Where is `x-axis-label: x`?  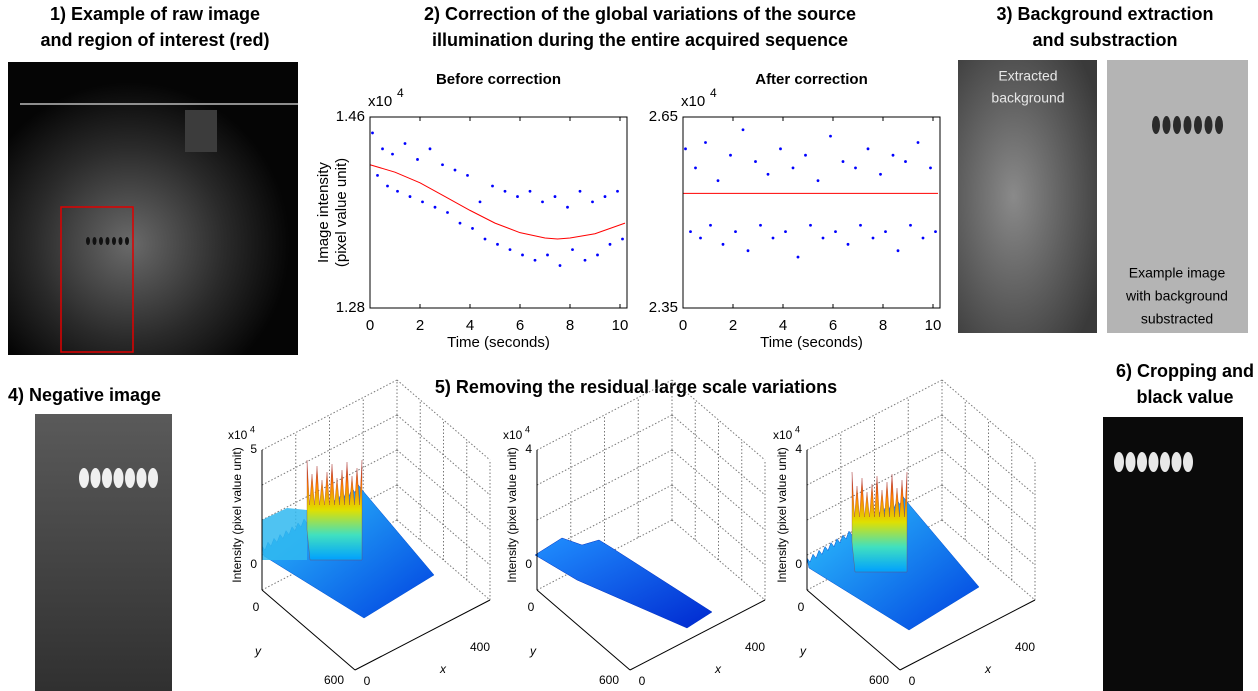
x-axis-label: x is located at coordinates (443, 669).